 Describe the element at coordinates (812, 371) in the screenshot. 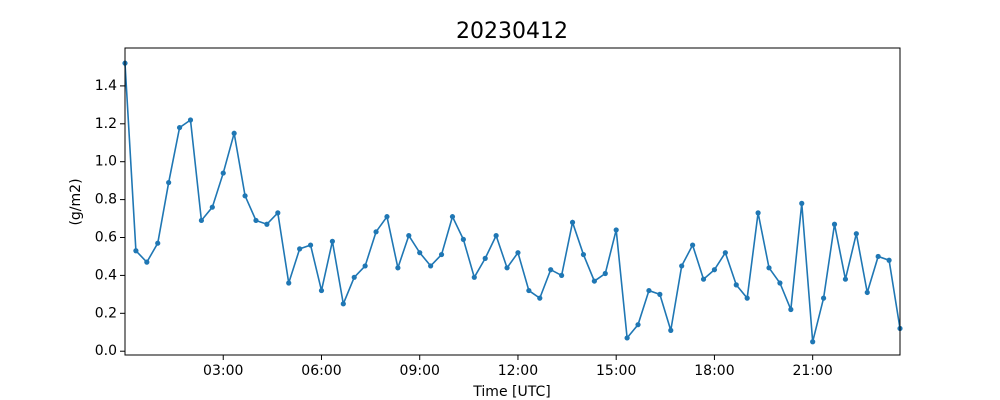

I see `x-tick-label: 21:00` at that location.